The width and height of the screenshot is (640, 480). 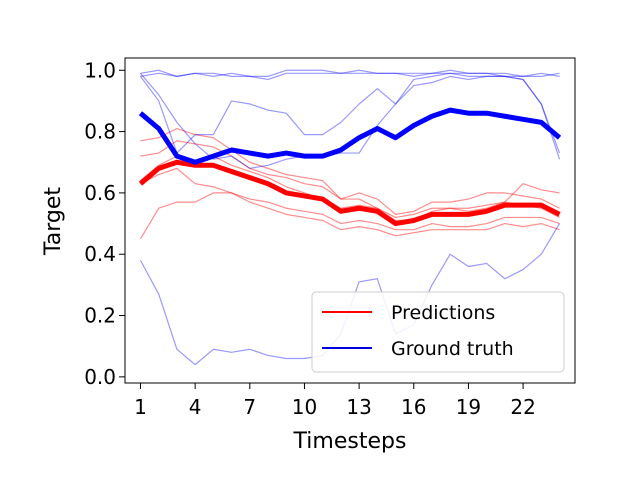 I want to click on y-tick-label-0: 0.0, so click(x=100, y=377).